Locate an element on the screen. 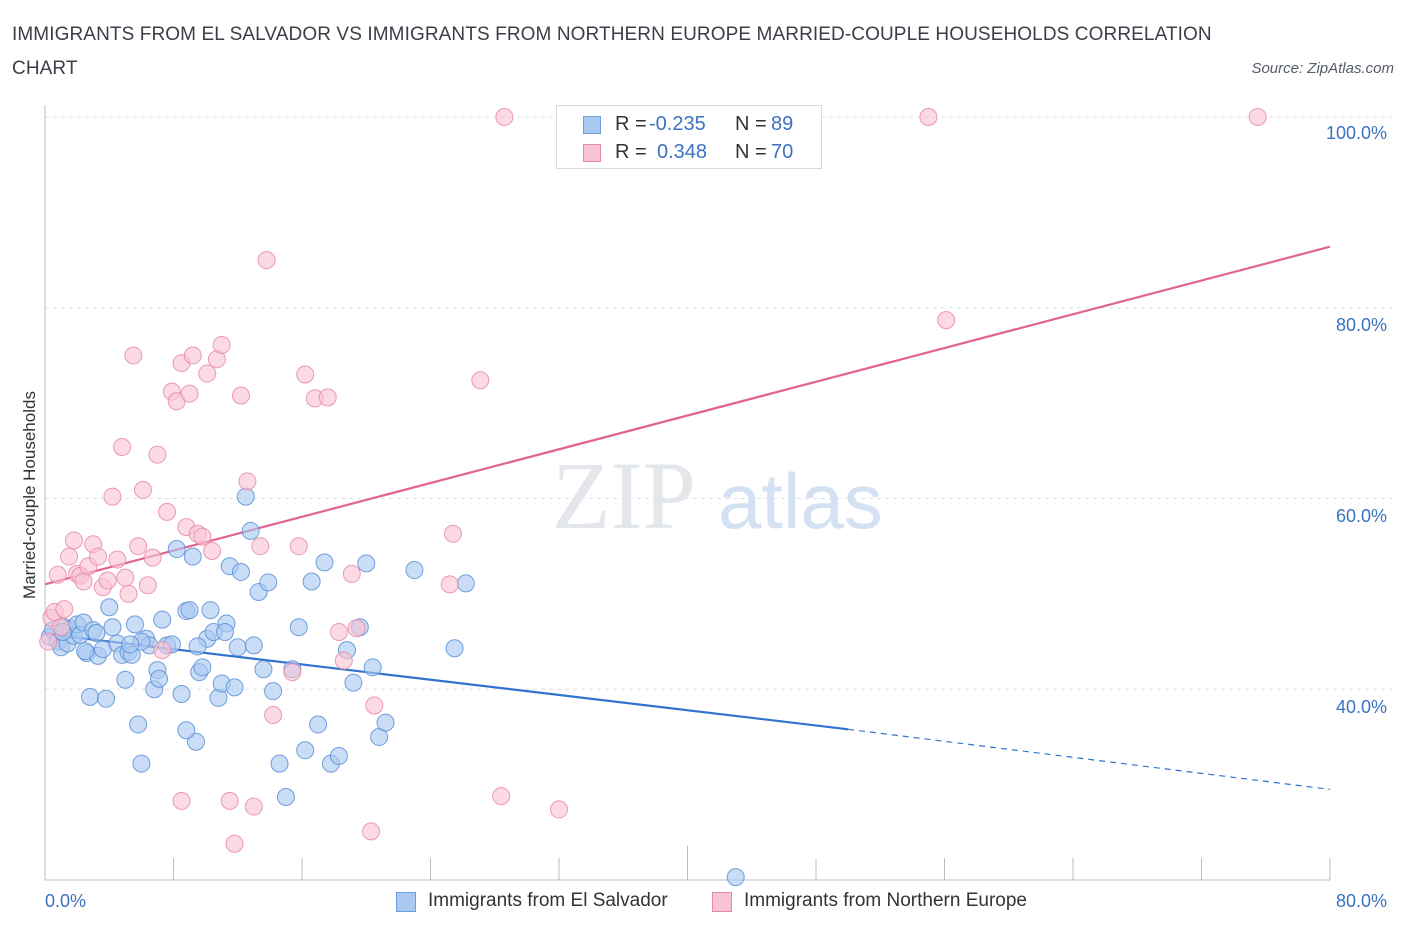  y-axis-label: Married-couple Households is located at coordinates (29, 495).